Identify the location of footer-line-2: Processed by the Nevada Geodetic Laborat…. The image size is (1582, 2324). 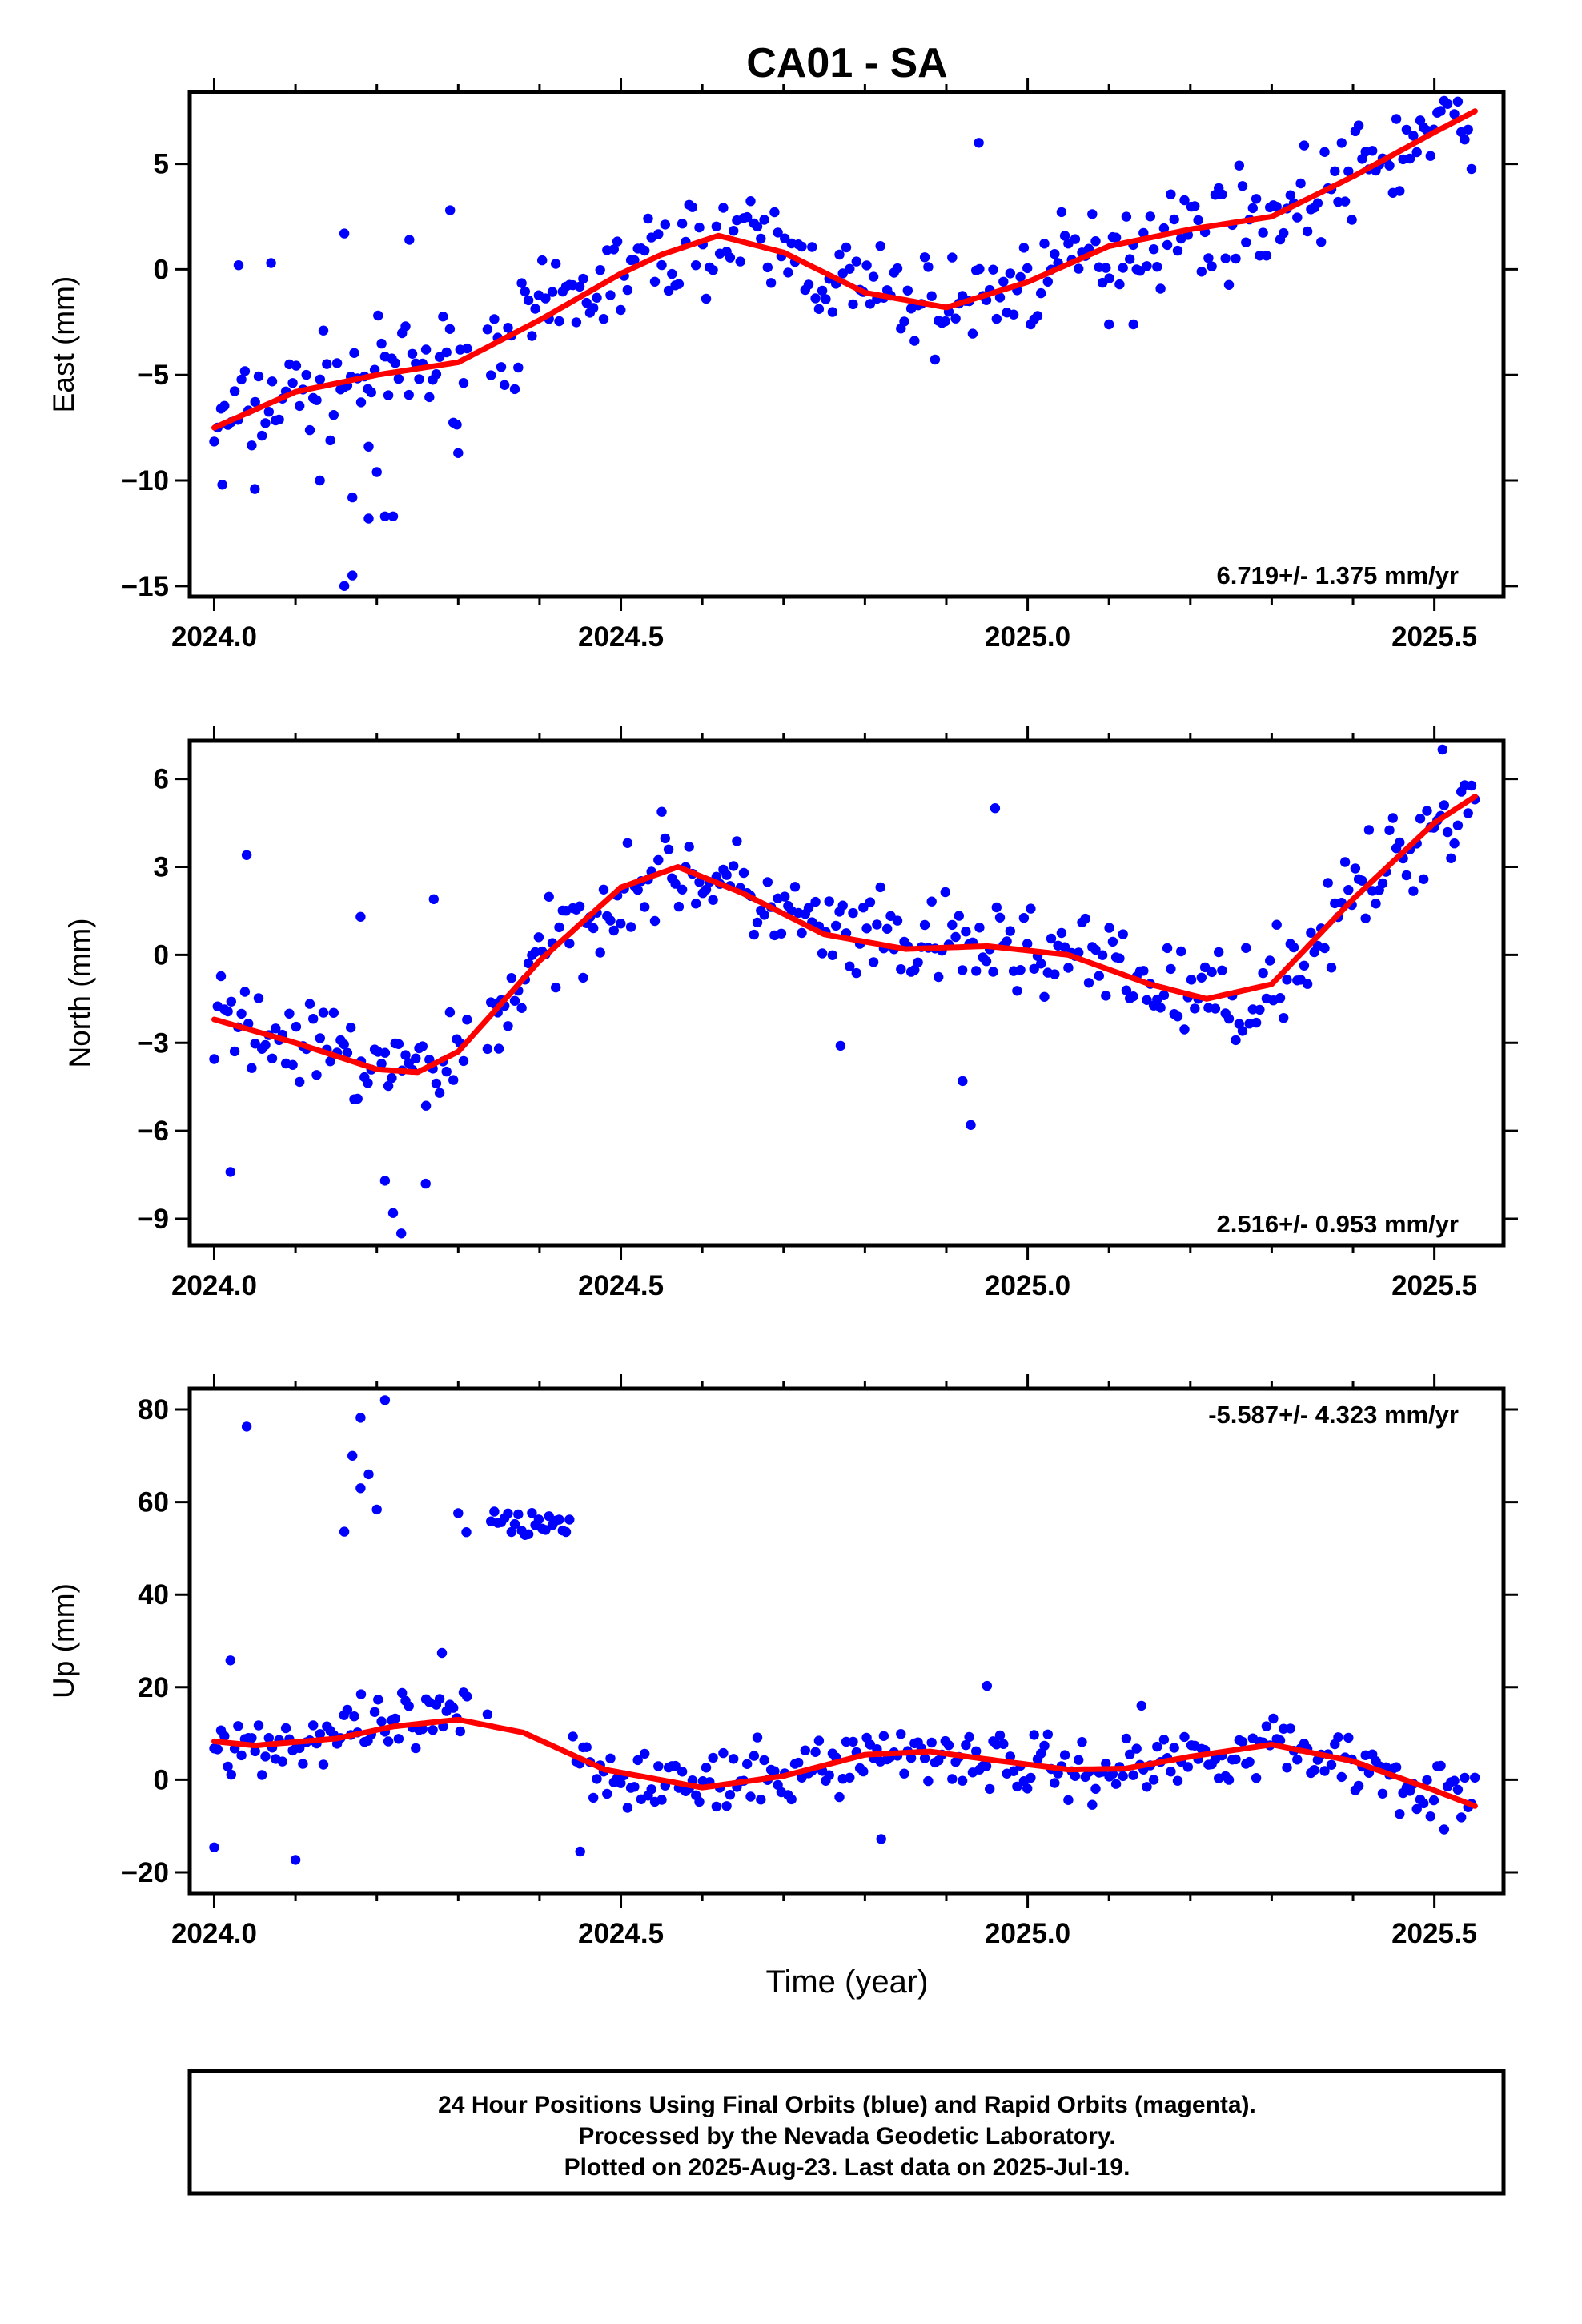
(847, 2136).